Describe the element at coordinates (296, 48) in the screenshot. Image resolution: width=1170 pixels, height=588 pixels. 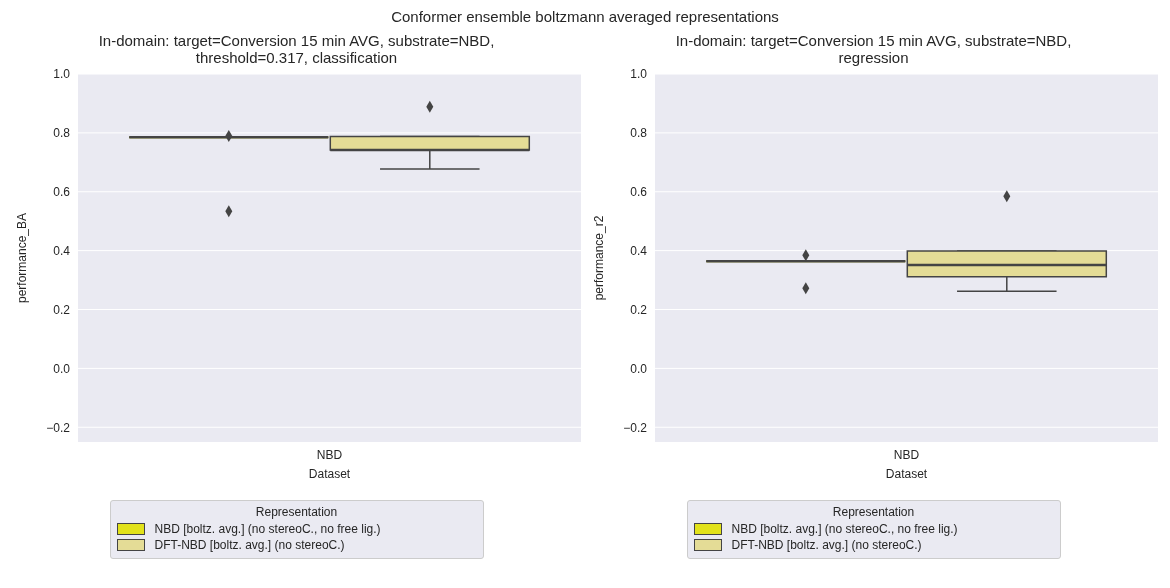
I see `chart-title: In-domain: target=Conversion 15 min AVG, substrate=NBD, threshold=0.317, classification` at that location.